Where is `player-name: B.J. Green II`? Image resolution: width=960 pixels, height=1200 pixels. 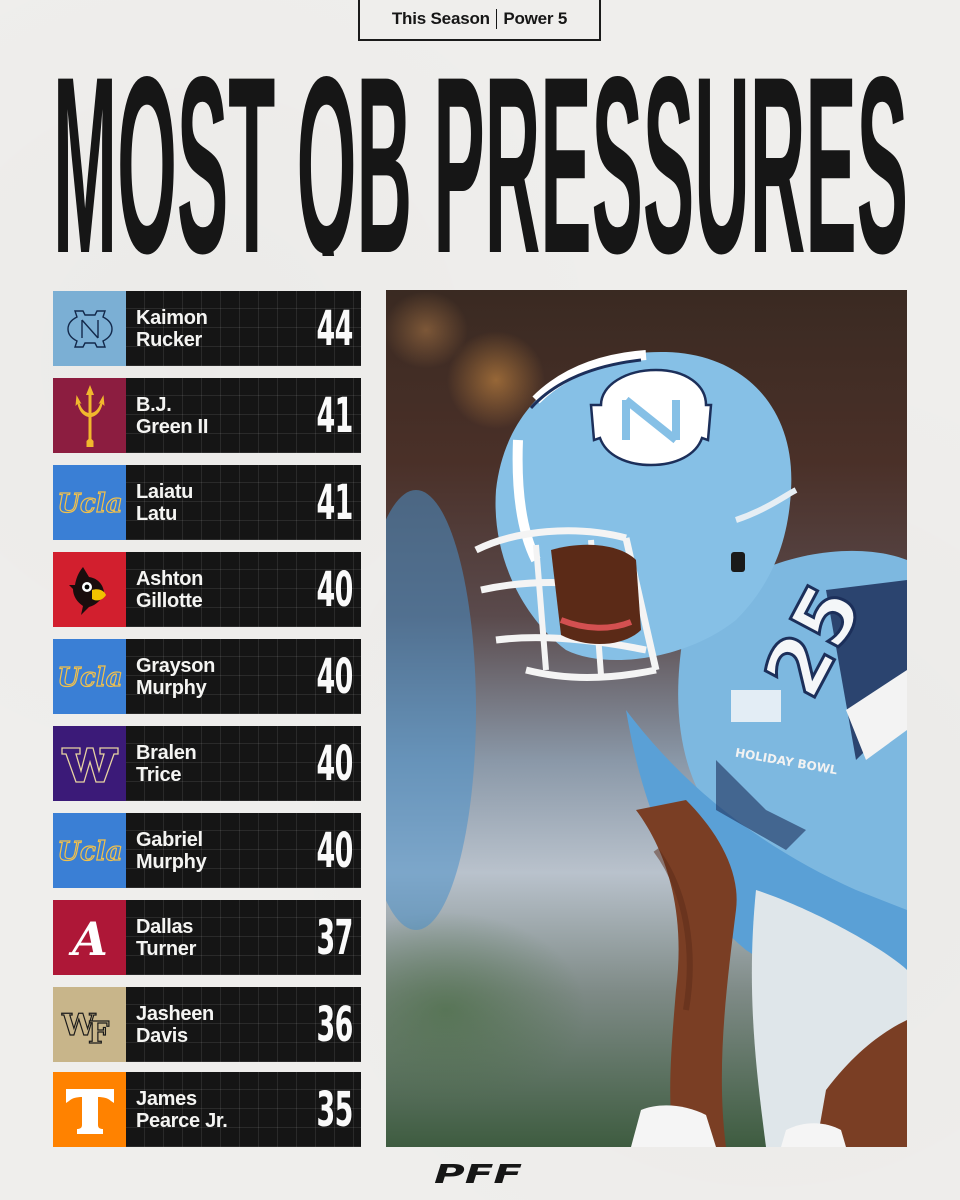
player-name: B.J. Green II is located at coordinates (172, 416).